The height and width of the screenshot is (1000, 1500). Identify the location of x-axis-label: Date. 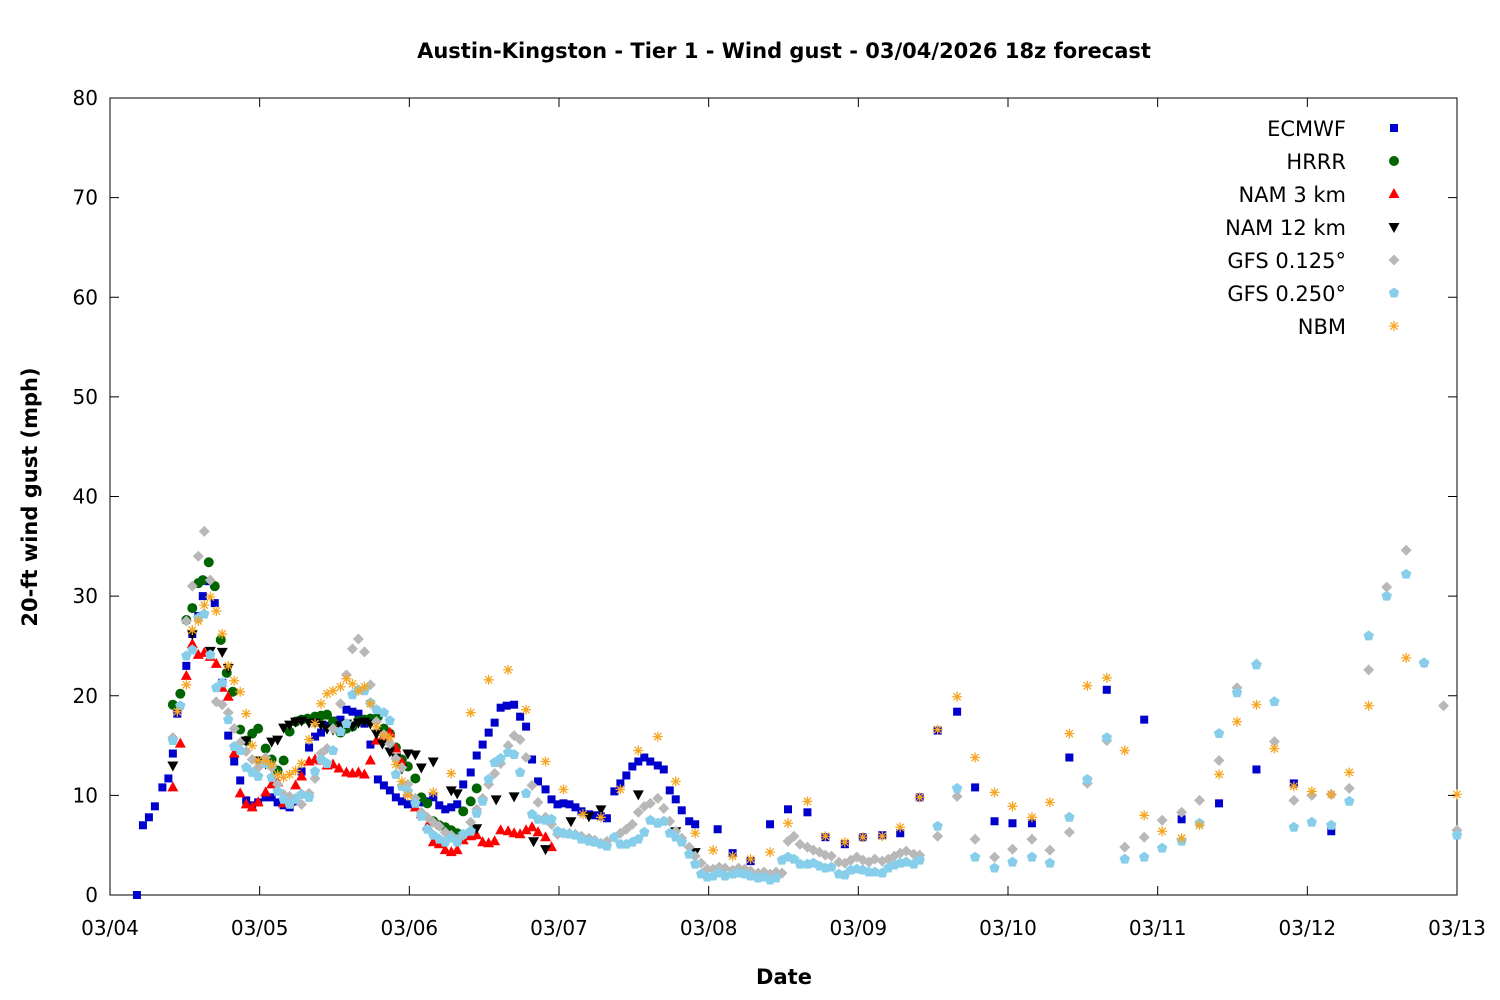
(784, 977).